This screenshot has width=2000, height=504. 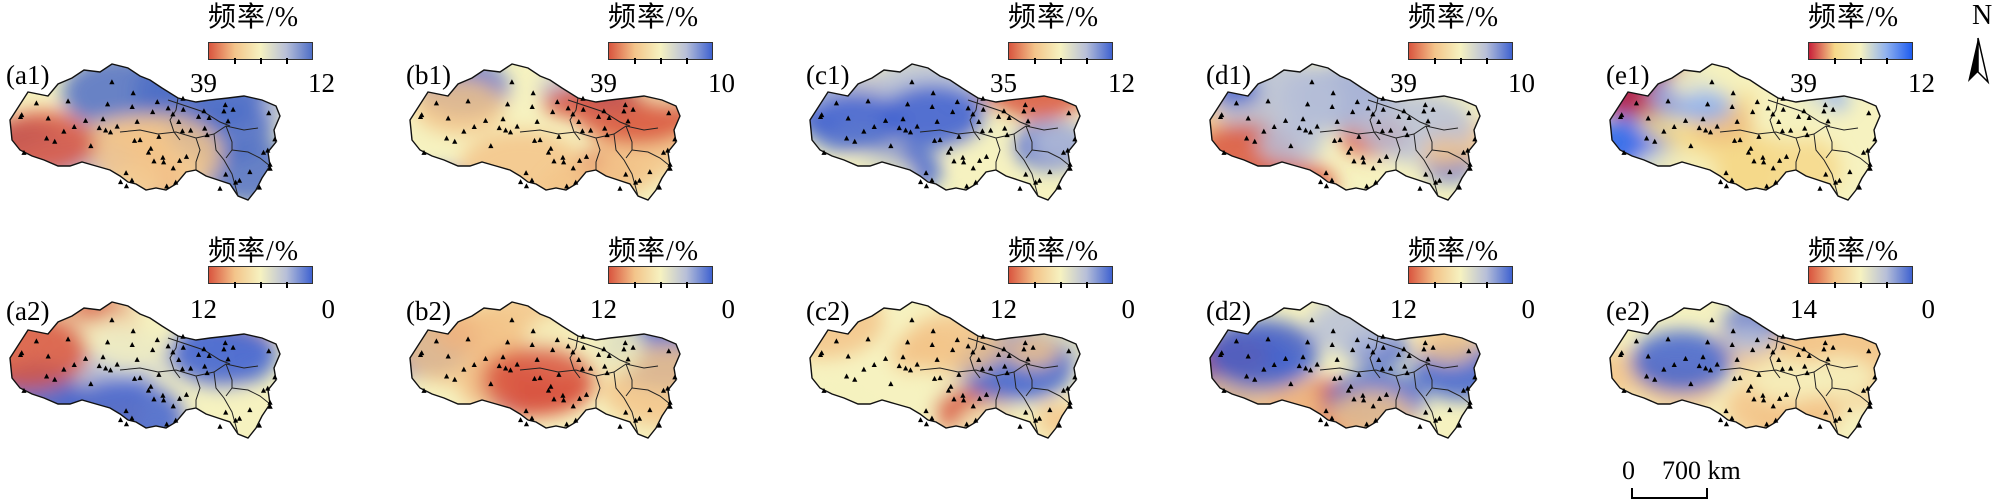 I want to click on map-panel-e2: (e2) 频率/% 14 0, so click(x=1800, y=364).